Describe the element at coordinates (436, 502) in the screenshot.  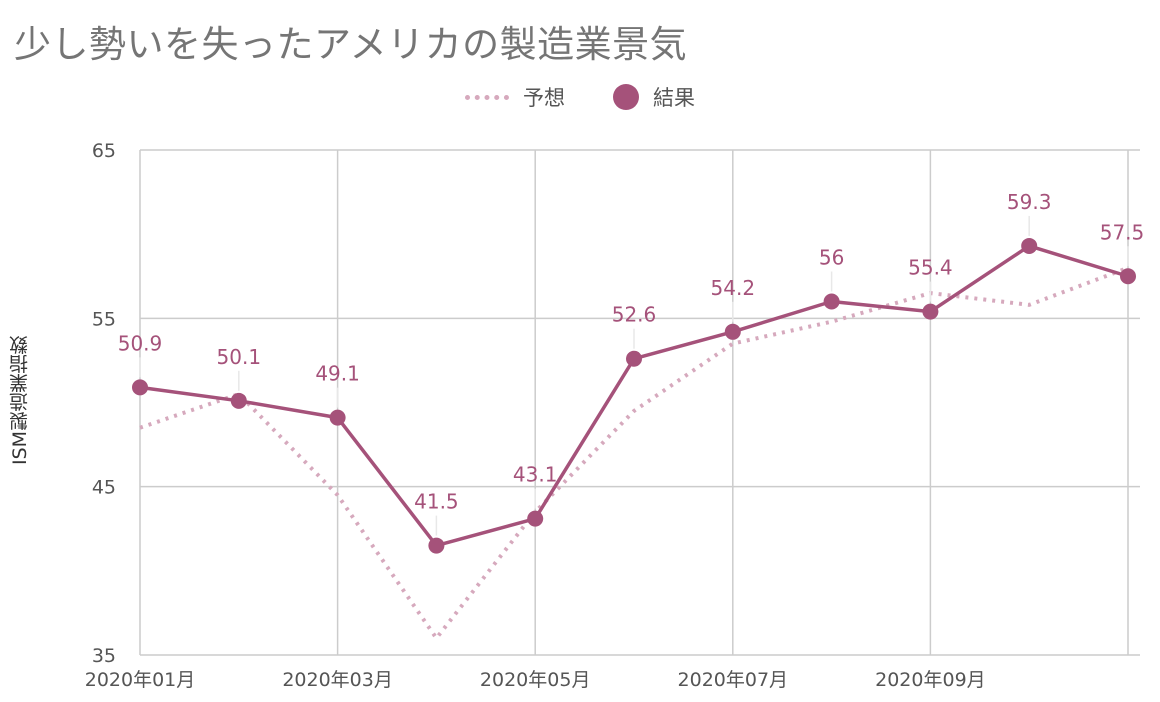
I see `data-label: 41.5` at that location.